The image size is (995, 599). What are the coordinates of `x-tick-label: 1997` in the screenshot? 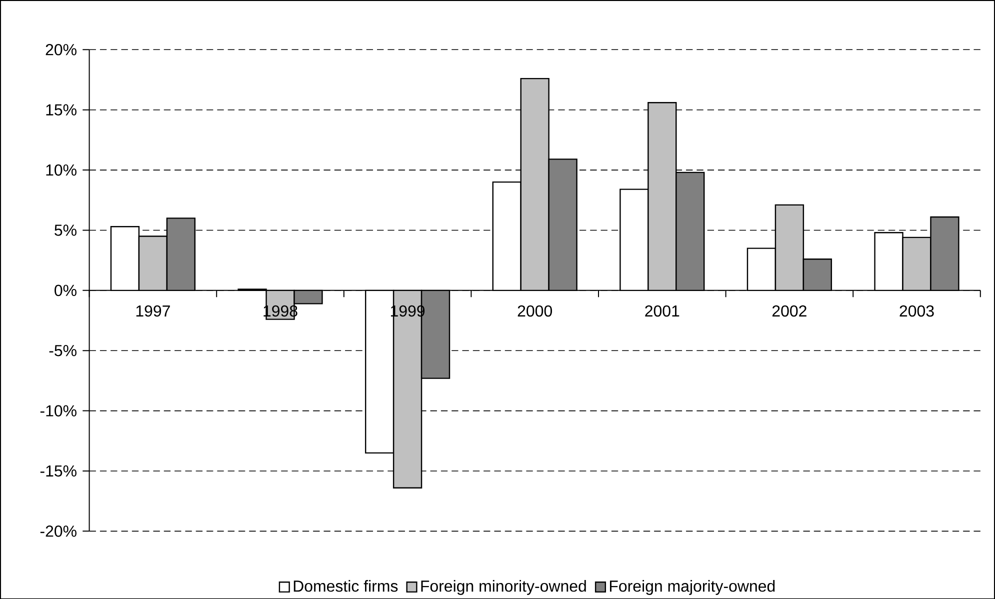 It's located at (153, 310).